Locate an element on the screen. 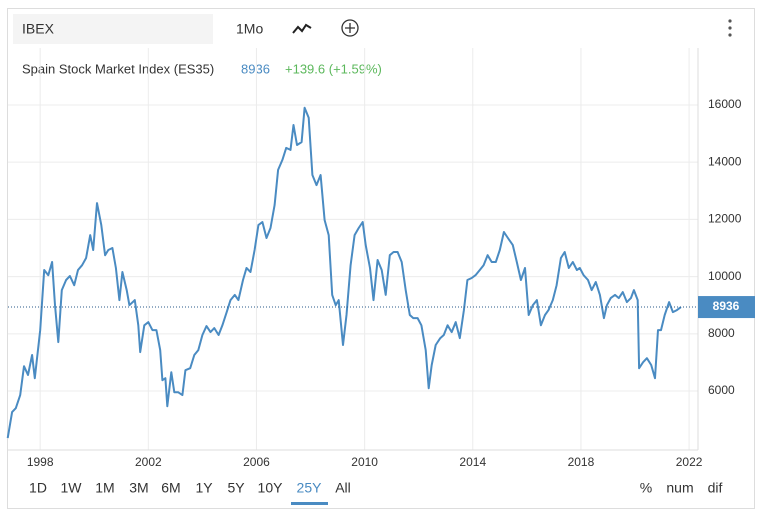 This screenshot has width=763, height=512. y-tick-label: 14000 is located at coordinates (725, 161).